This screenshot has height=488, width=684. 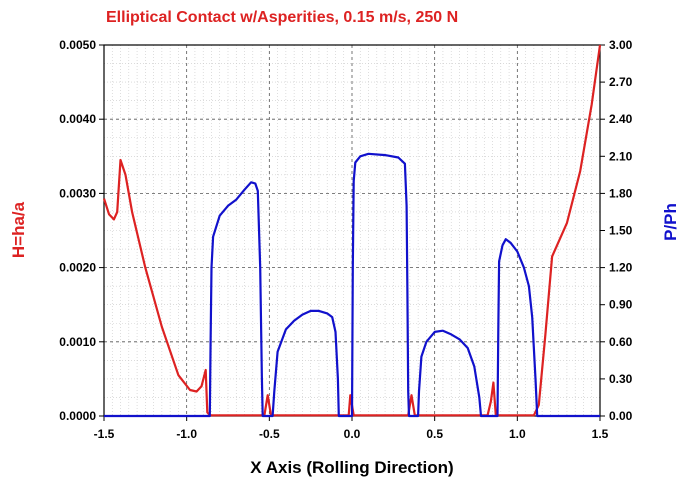 I want to click on y-right-tick-label: 3.00, so click(x=621, y=45).